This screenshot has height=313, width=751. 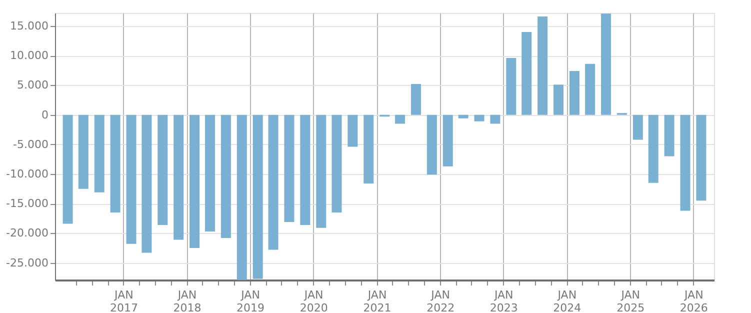 What do you see at coordinates (504, 300) in the screenshot?
I see `x-tick-label: JAN 2023` at bounding box center [504, 300].